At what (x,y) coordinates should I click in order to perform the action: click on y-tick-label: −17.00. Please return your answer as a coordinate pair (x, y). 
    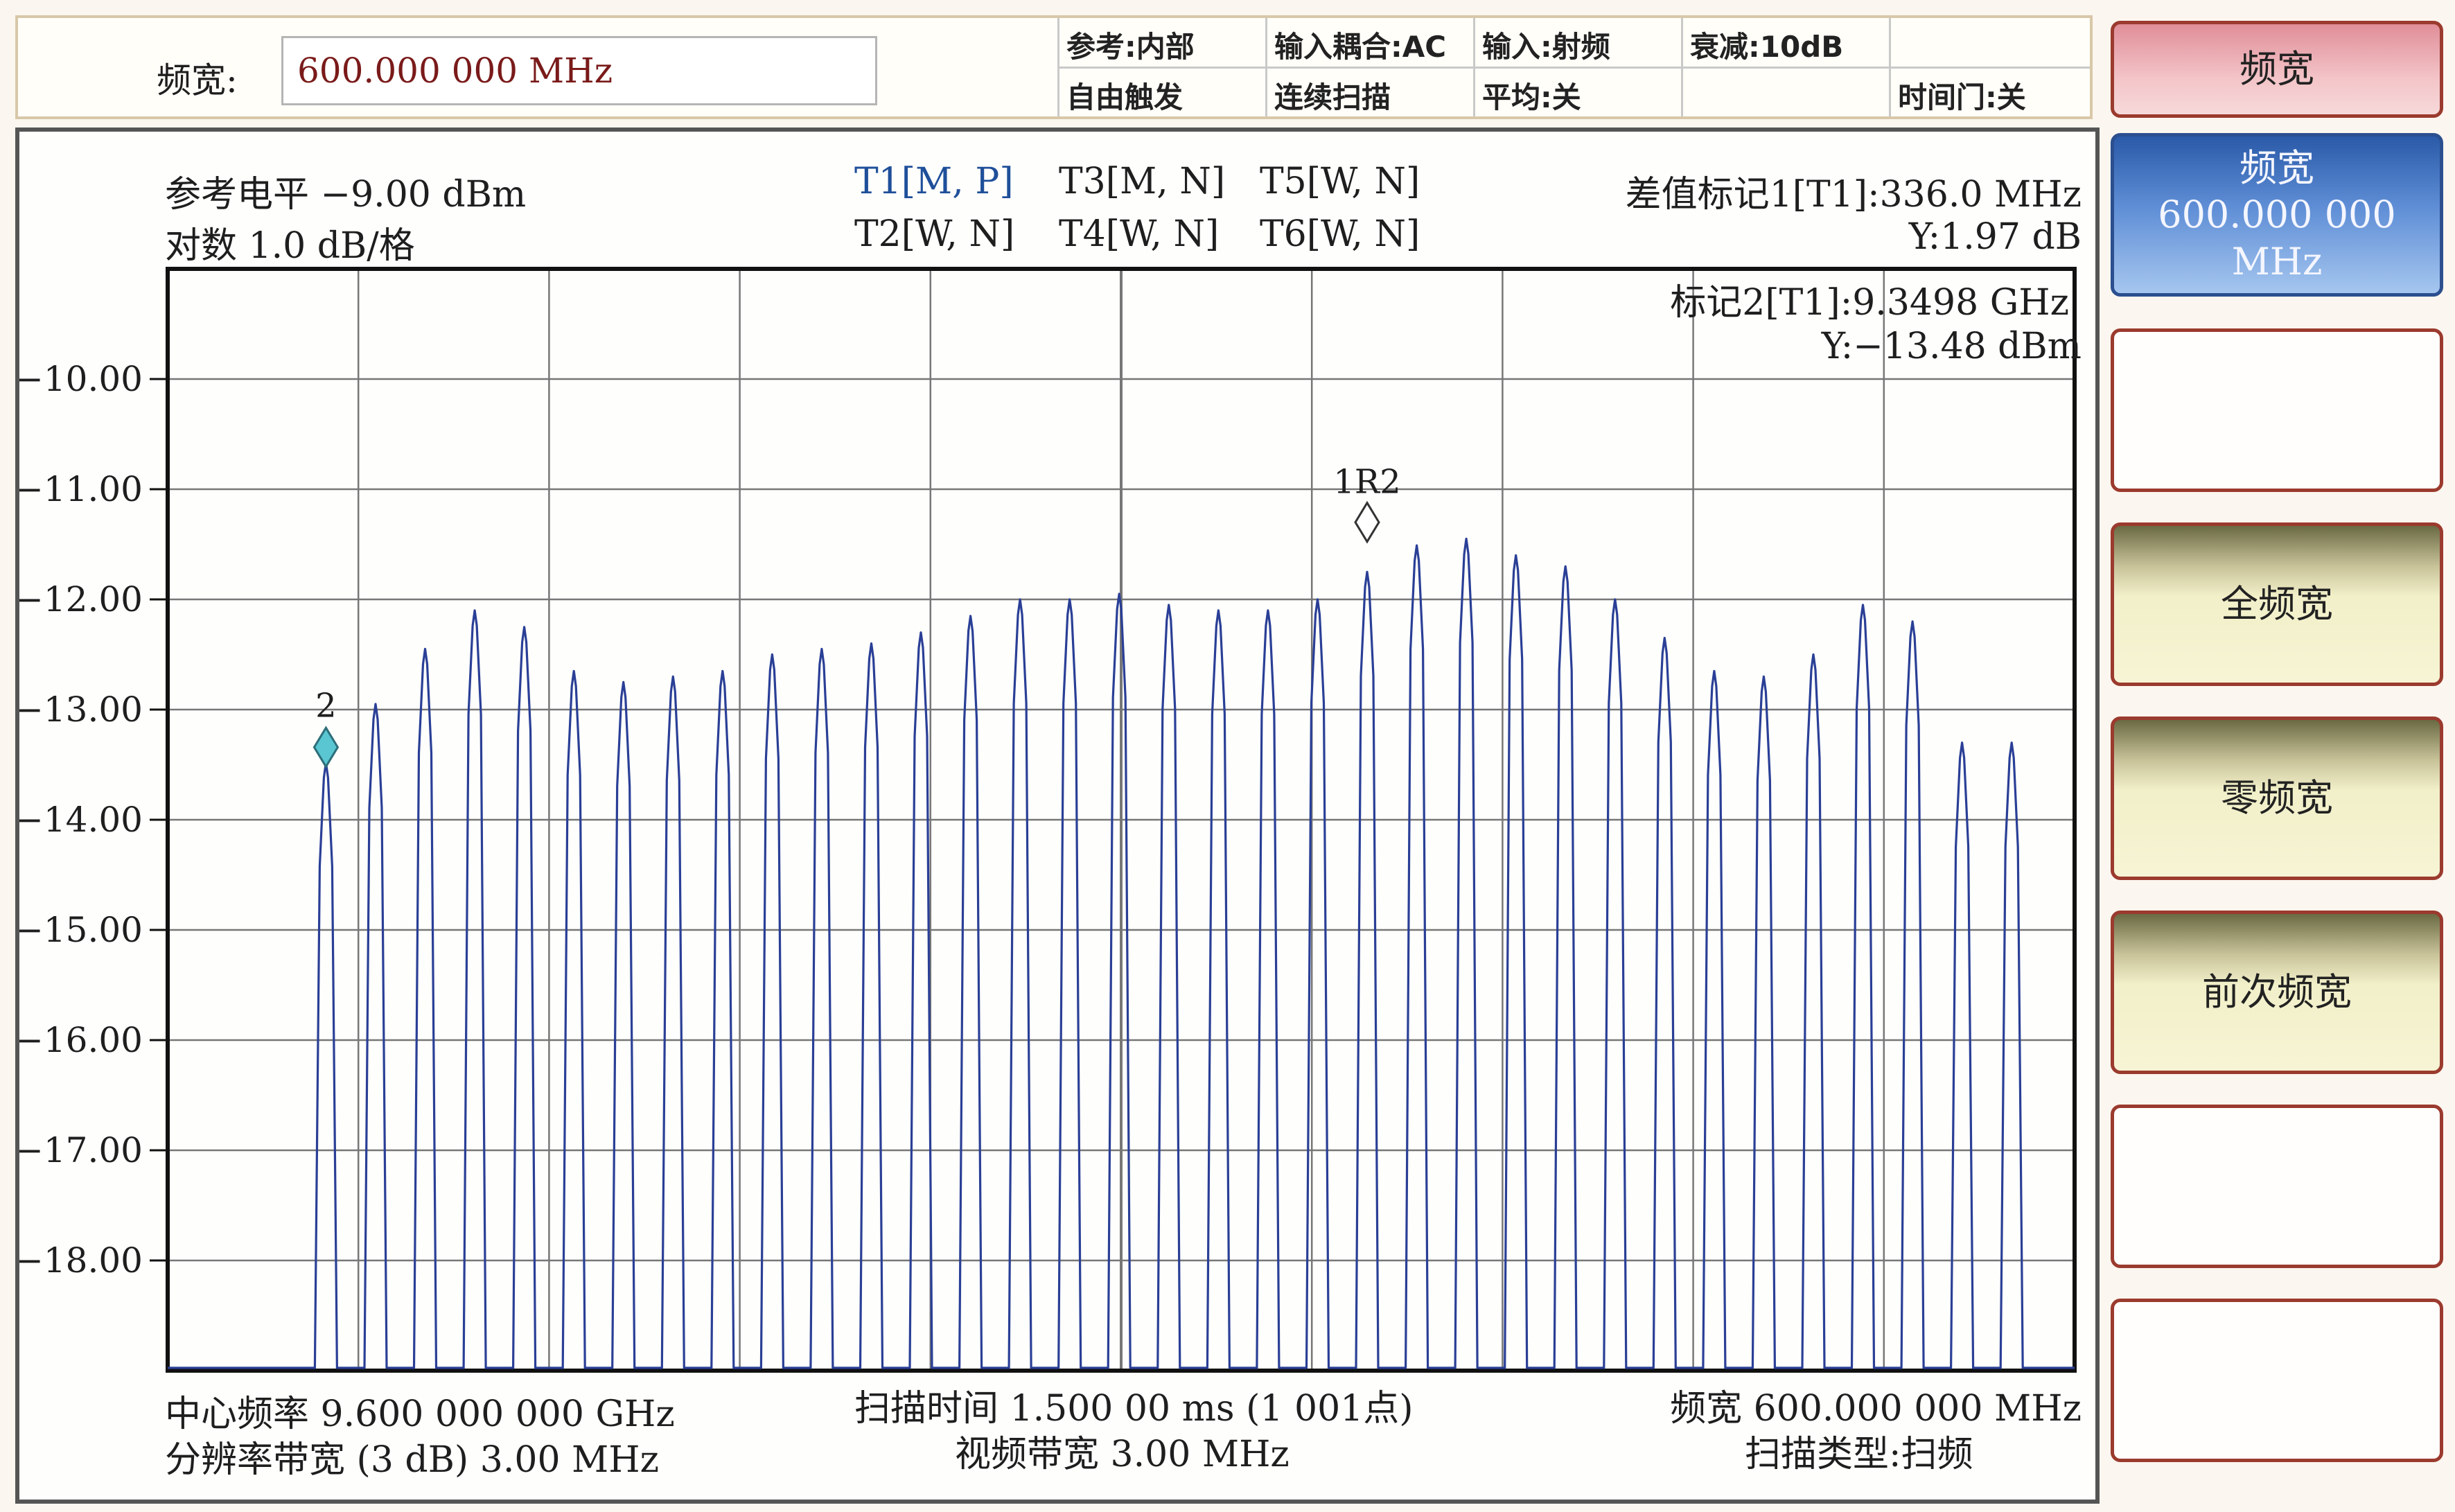
    Looking at the image, I should click on (81, 1150).